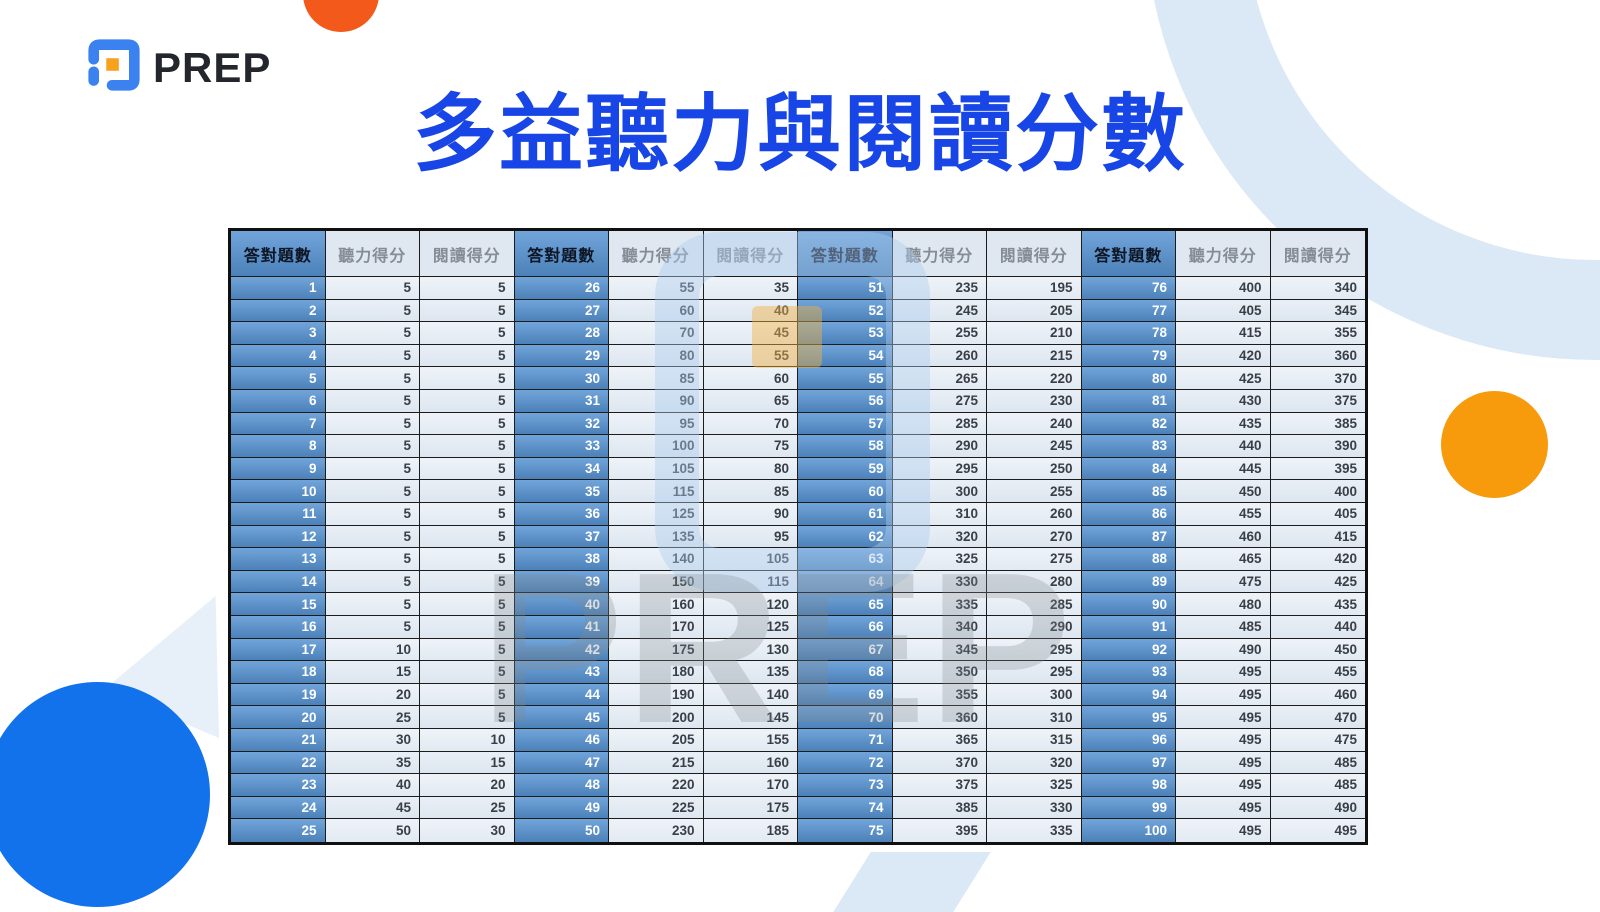  What do you see at coordinates (656, 763) in the screenshot?
I see `score-cell: 215` at bounding box center [656, 763].